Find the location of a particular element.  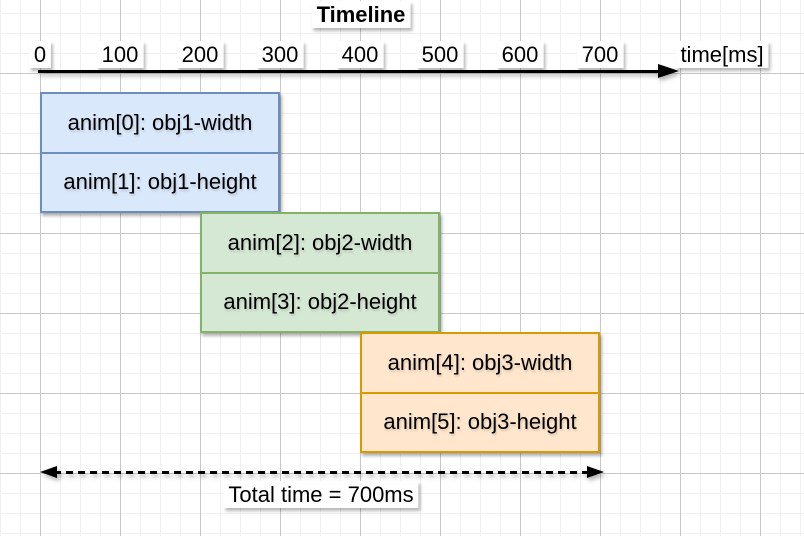

diagram-title: Timeline is located at coordinates (361, 14).